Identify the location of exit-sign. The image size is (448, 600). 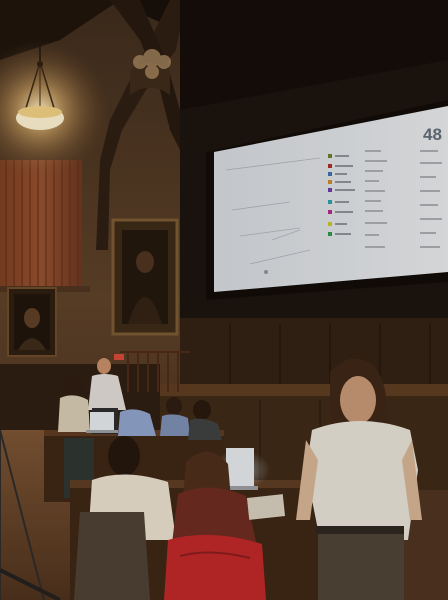
(119, 357).